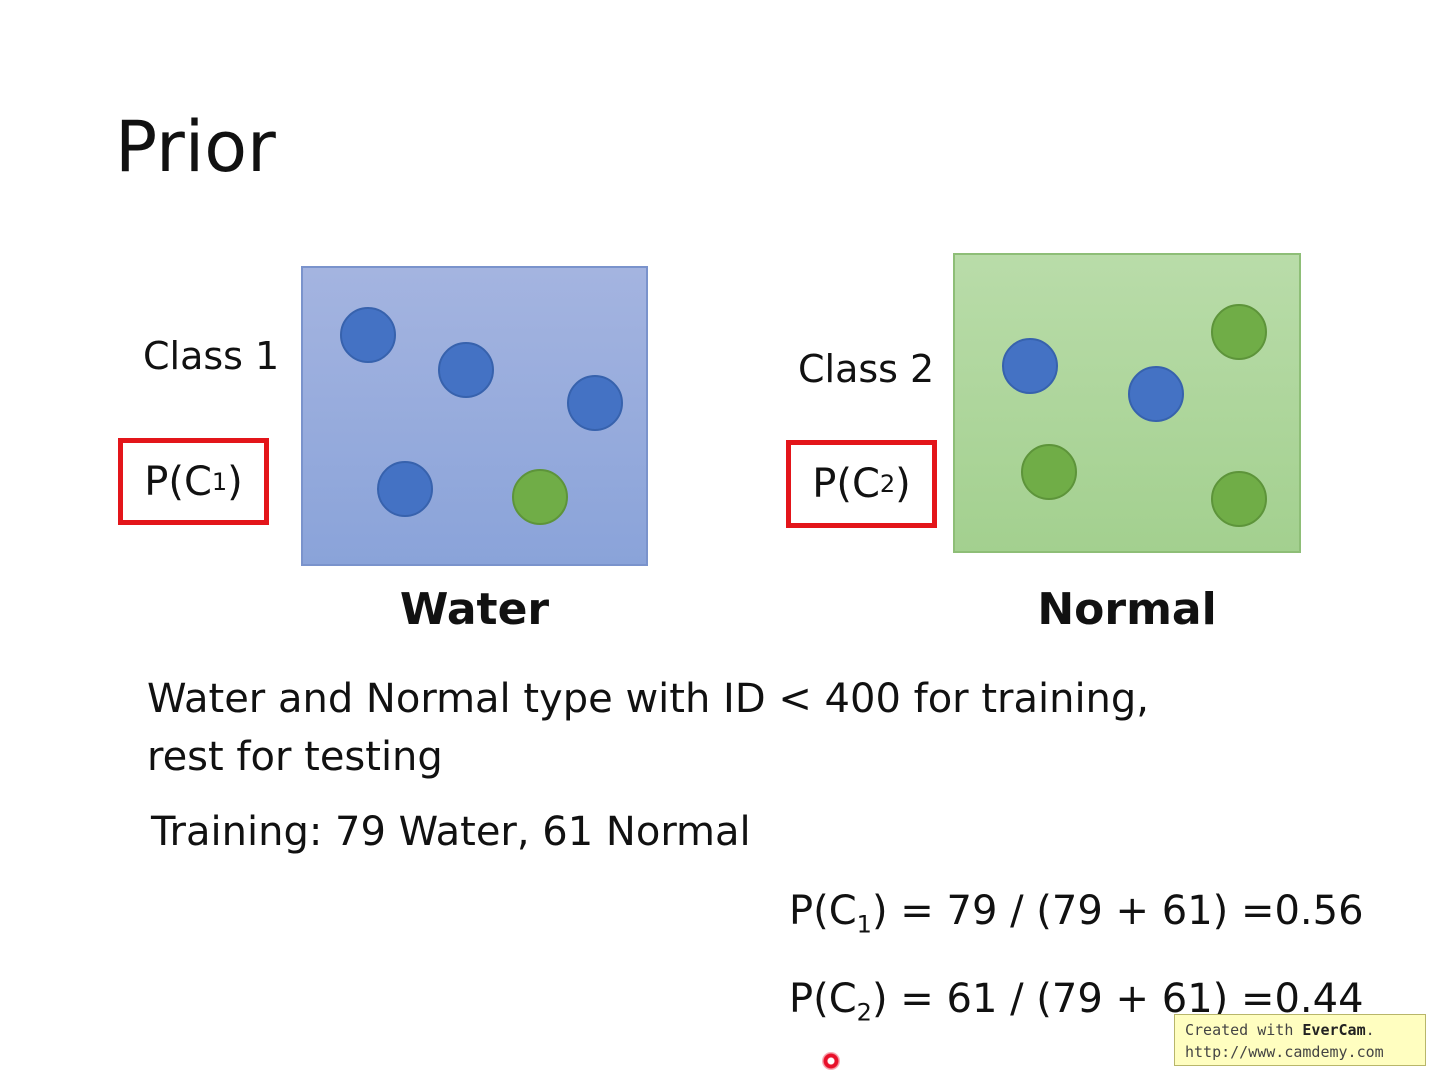 Image resolution: width=1440 pixels, height=1080 pixels. What do you see at coordinates (1244, 1030) in the screenshot?
I see `watermark-prefix: Created with` at bounding box center [1244, 1030].